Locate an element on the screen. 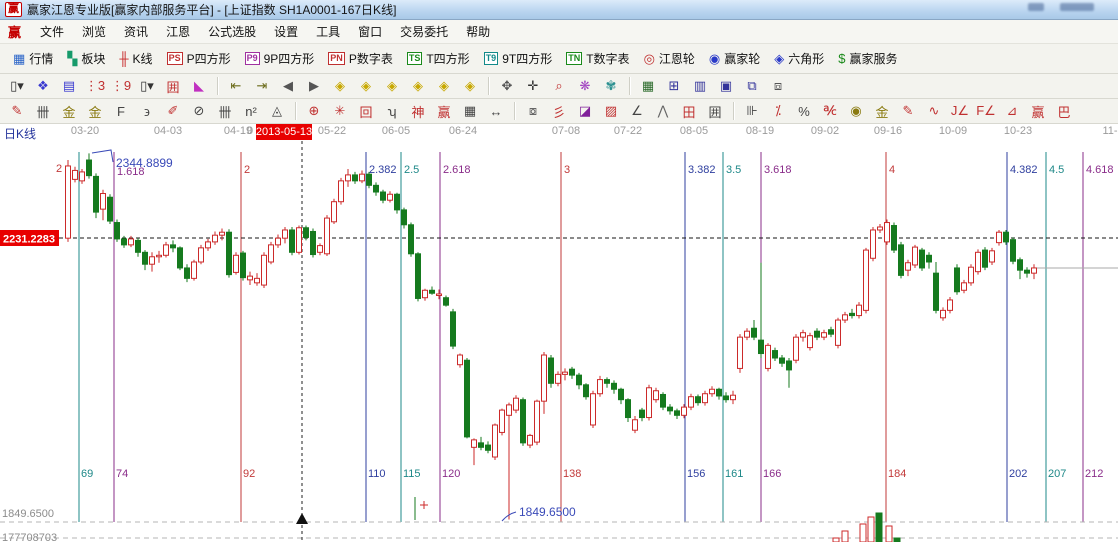 This screenshot has height=542, width=1118. zoom-out-x-button: ◈ is located at coordinates (340, 86).